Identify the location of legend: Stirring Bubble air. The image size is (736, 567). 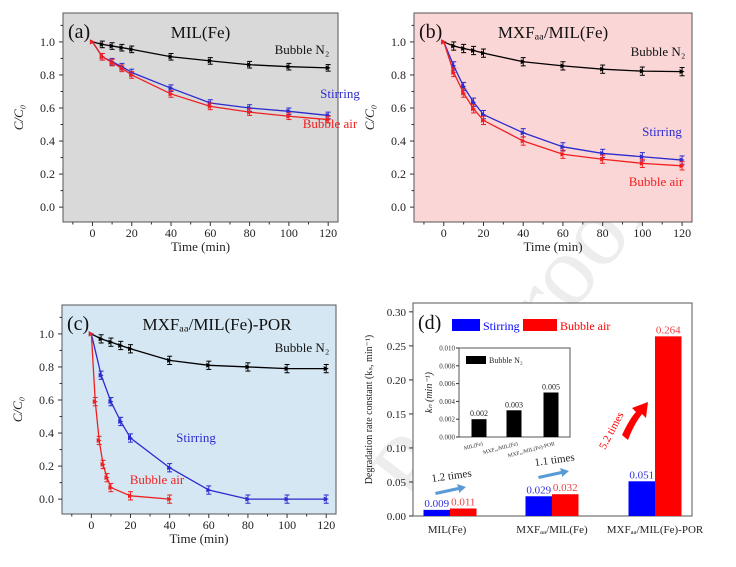
(531, 326).